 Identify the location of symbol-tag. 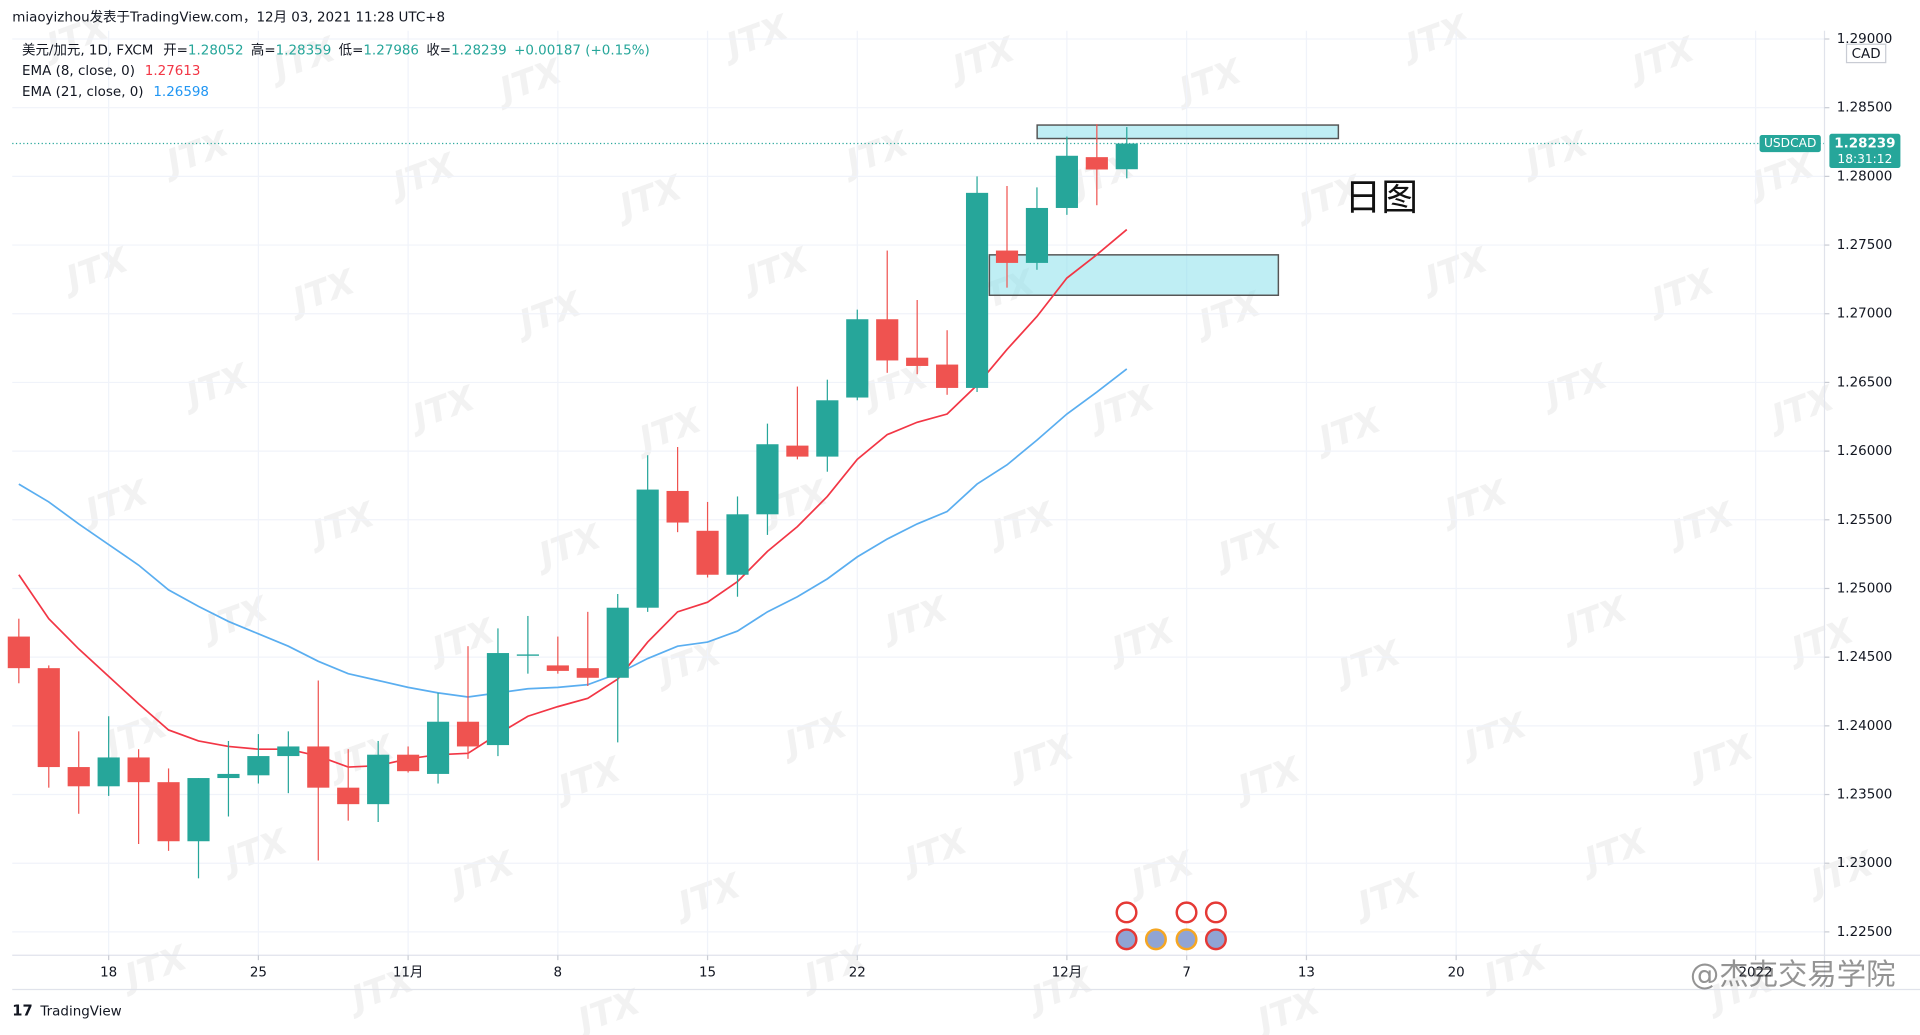
(1790, 143).